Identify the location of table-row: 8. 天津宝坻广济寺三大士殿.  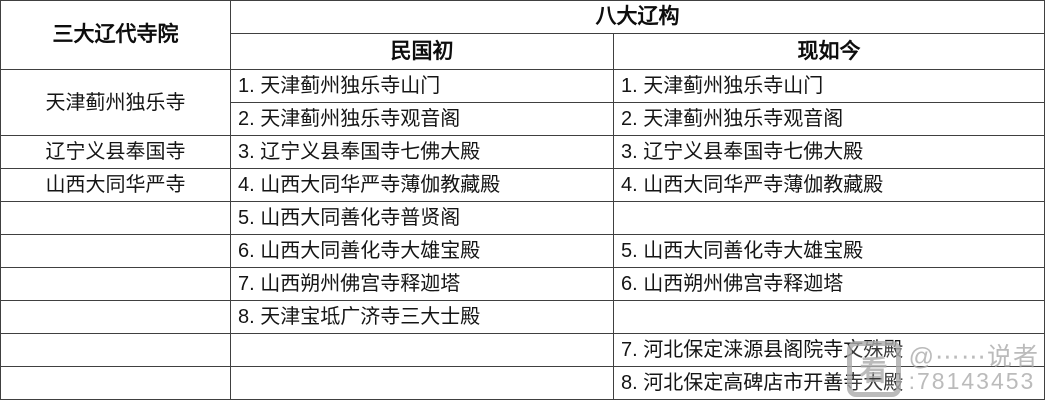
(522, 317).